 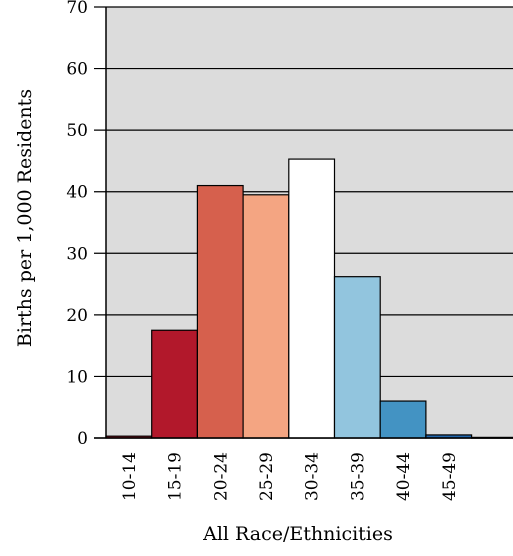 What do you see at coordinates (221, 476) in the screenshot?
I see `x-tick-label: 20-24` at bounding box center [221, 476].